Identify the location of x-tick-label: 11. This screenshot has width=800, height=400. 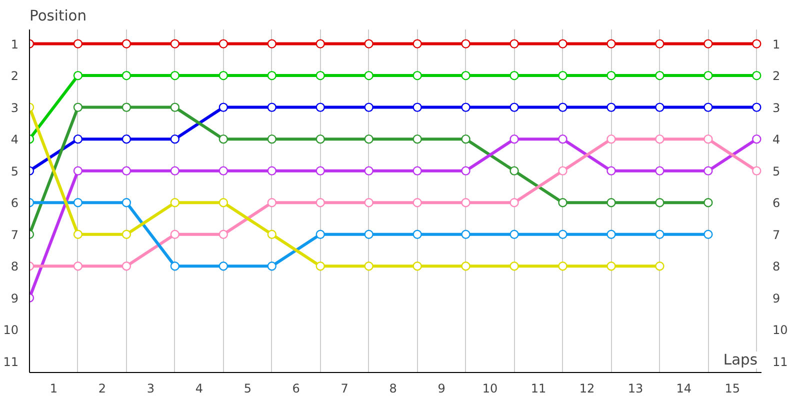
(538, 389).